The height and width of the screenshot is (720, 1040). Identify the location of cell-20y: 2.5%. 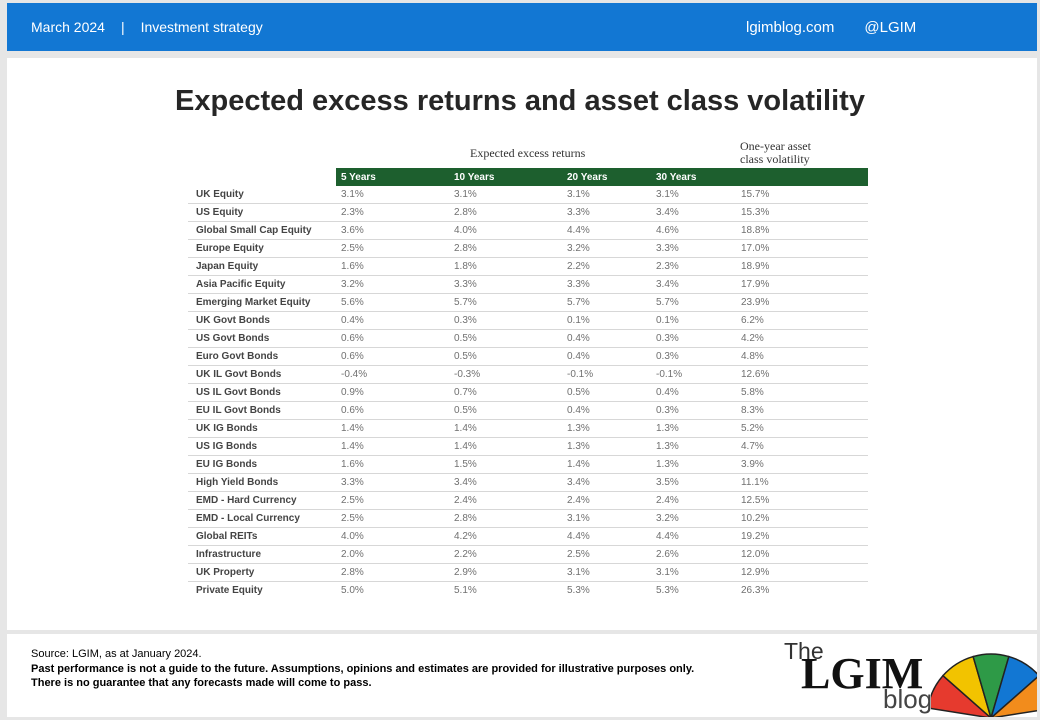
(578, 554).